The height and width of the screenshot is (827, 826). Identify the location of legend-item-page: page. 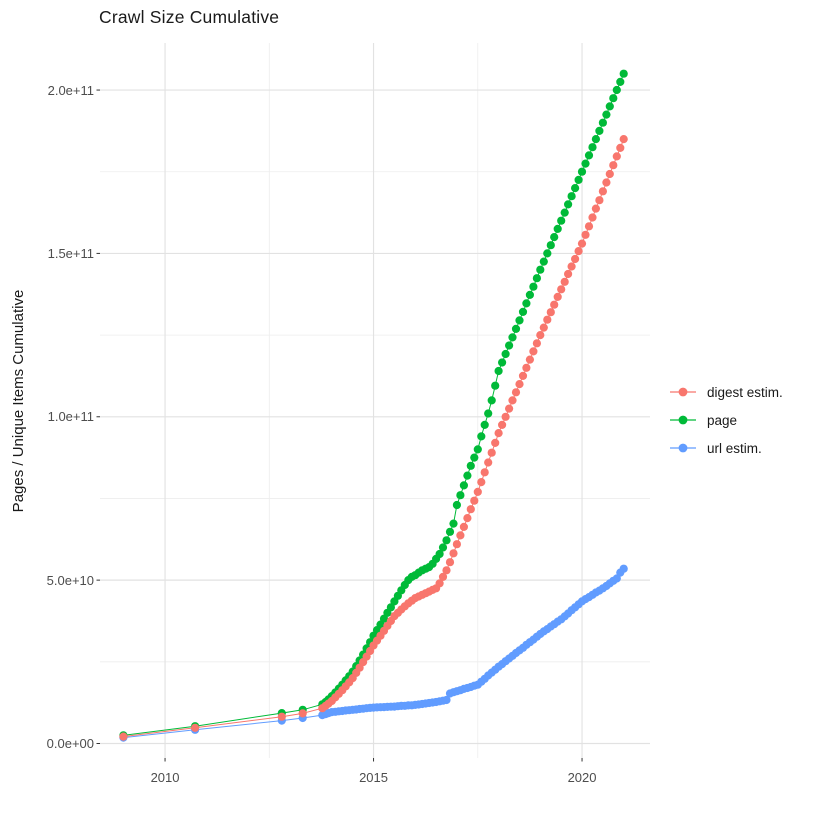
(725, 420).